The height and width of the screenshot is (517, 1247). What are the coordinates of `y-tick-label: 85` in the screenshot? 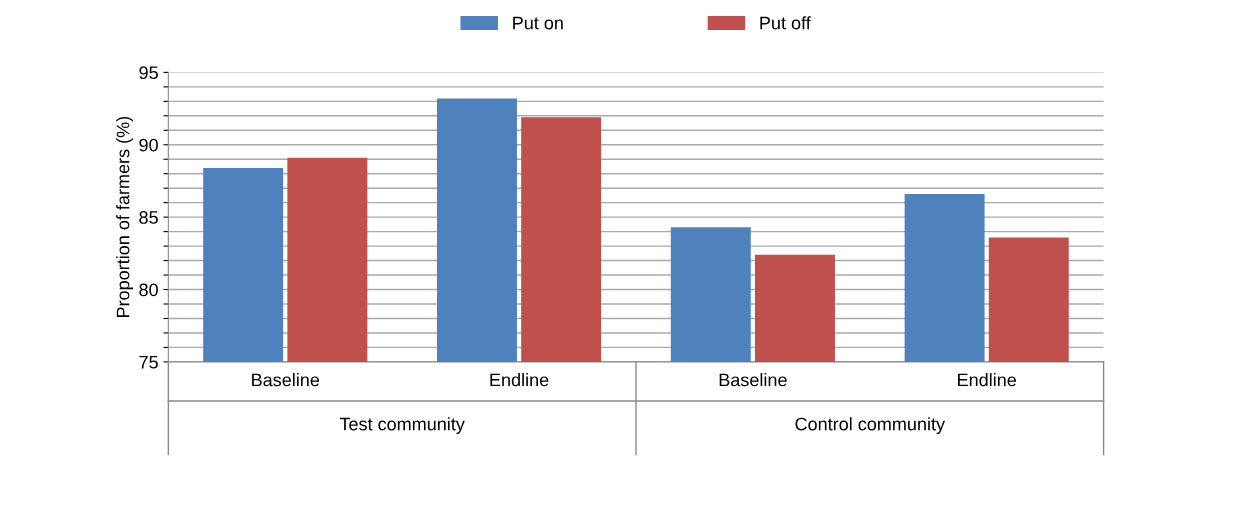 It's located at (148, 217).